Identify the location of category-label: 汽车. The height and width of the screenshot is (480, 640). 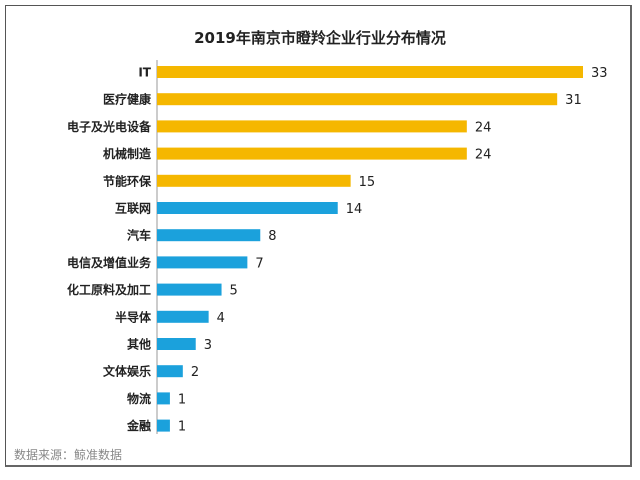
(139, 235).